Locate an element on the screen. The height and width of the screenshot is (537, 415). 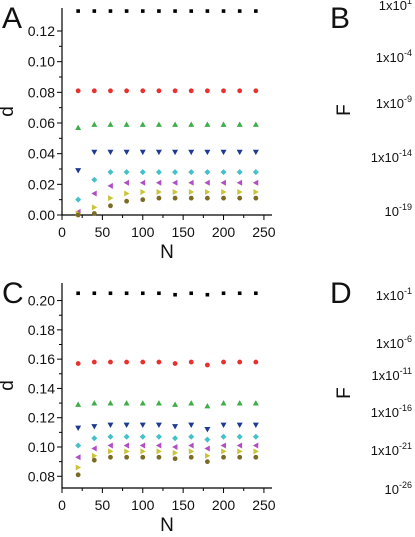
tick-exponent: -9 is located at coordinates (408, 99).